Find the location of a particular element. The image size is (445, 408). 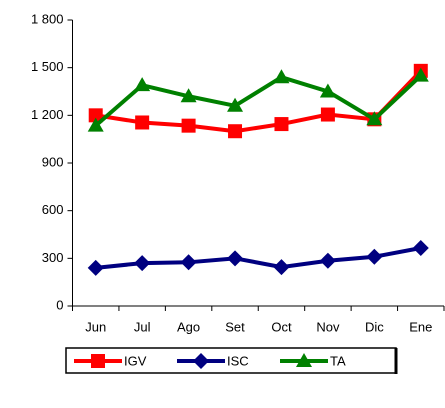

legend-label: TA is located at coordinates (338, 360).